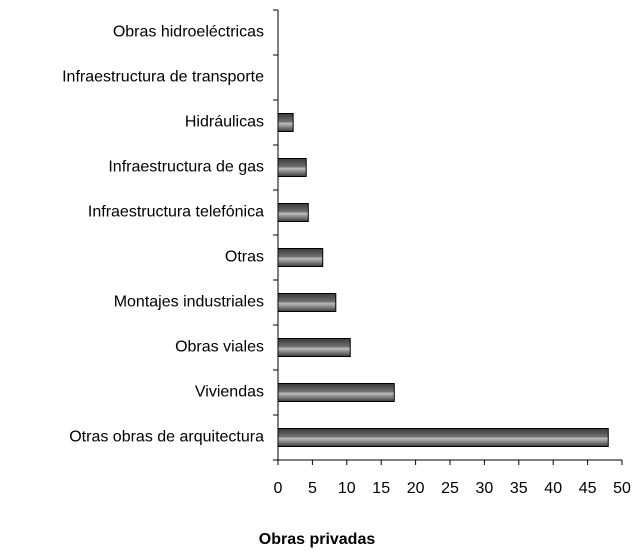  Describe the element at coordinates (188, 32) in the screenshot. I see `y-tick-label: Obras hidroeléctricas` at that location.